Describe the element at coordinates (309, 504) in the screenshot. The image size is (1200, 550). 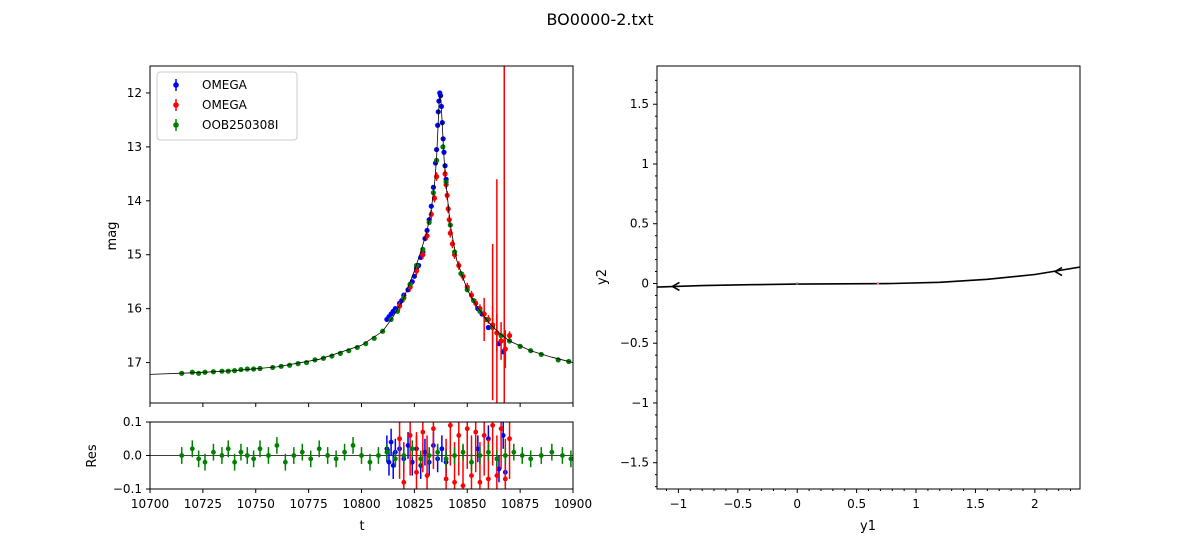
I see `res-xtick-label: 10775` at that location.